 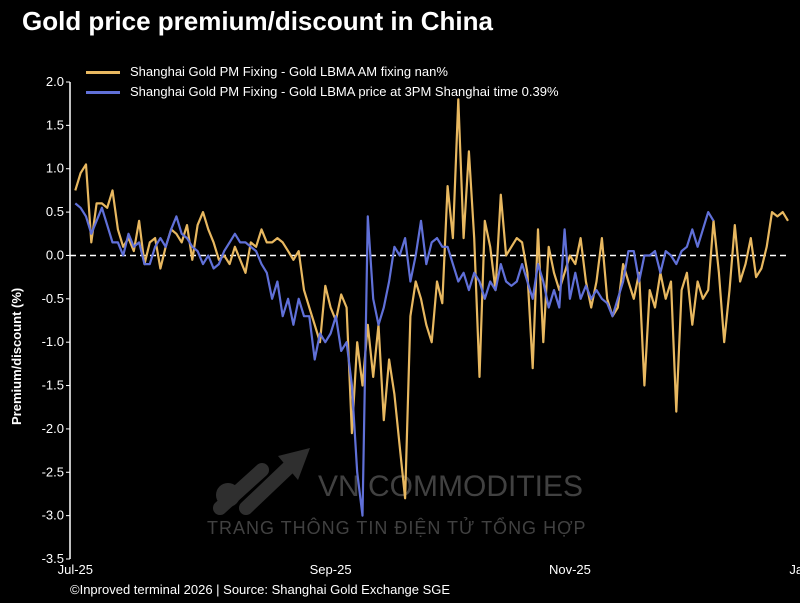 What do you see at coordinates (53, 471) in the screenshot?
I see `y-tick-label: -2.5` at bounding box center [53, 471].